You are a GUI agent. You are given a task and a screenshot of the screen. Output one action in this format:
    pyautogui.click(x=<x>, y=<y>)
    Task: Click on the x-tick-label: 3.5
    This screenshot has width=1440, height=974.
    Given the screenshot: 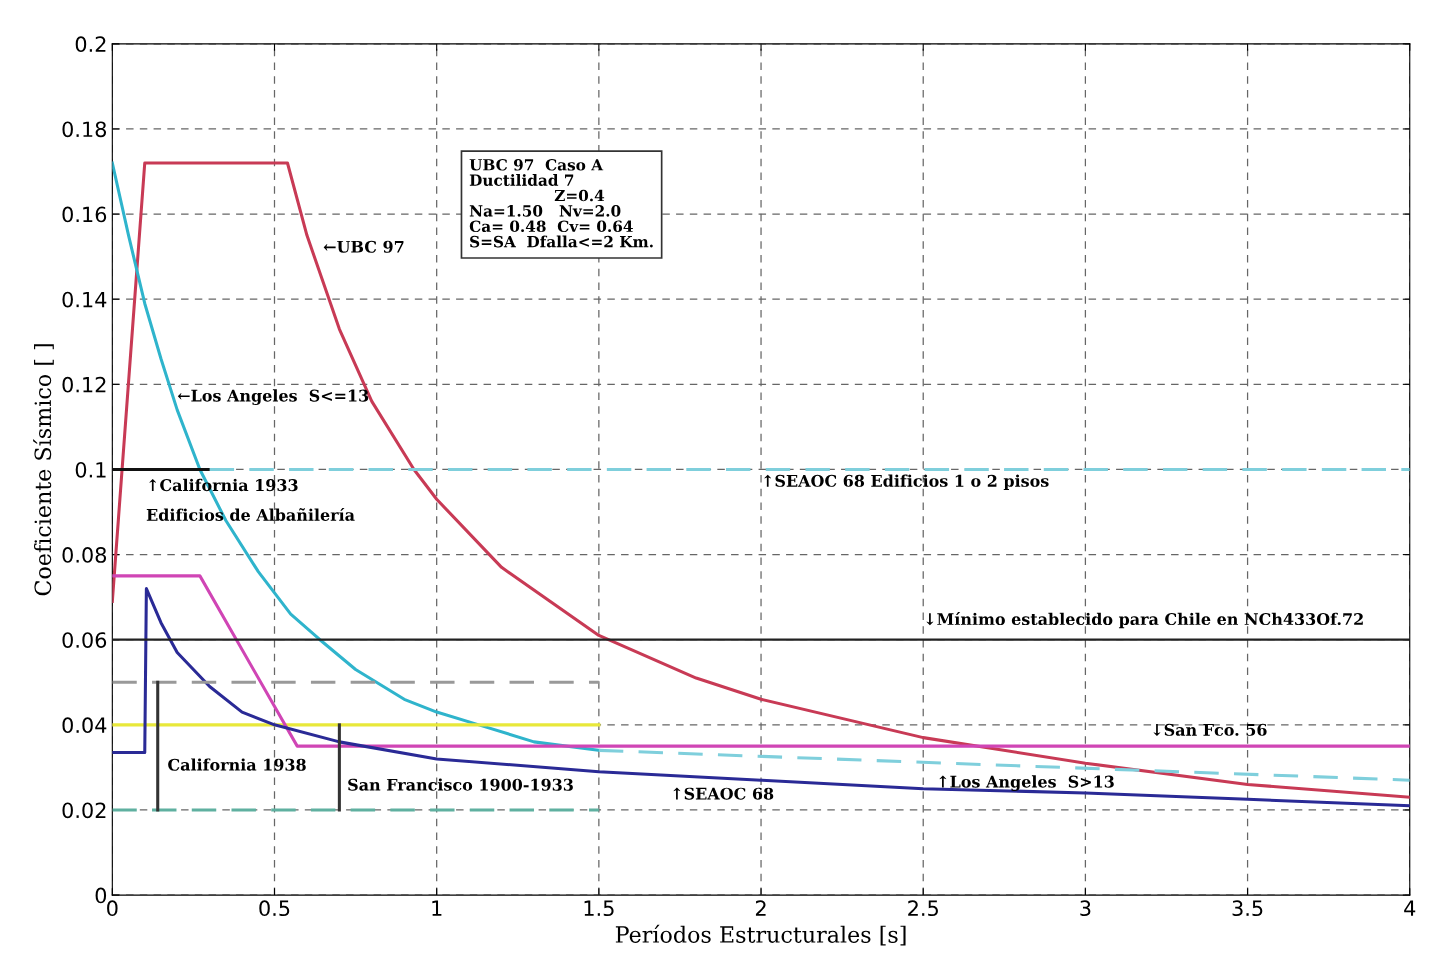 What is the action you would take?
    pyautogui.click(x=1247, y=908)
    